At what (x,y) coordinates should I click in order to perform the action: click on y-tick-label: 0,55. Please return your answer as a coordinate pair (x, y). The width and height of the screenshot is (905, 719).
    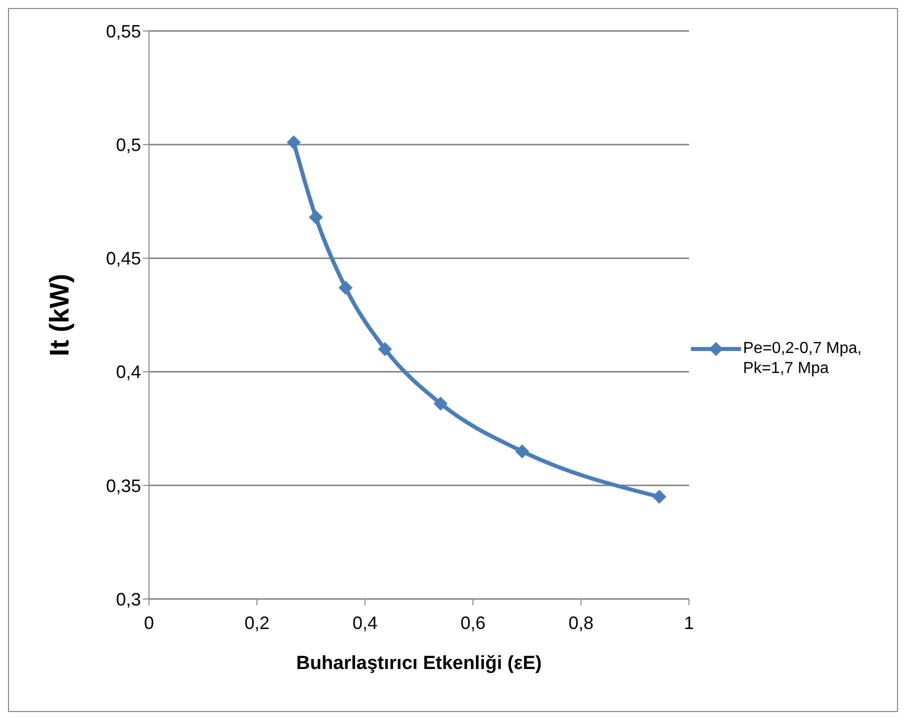
    Looking at the image, I should click on (123, 31).